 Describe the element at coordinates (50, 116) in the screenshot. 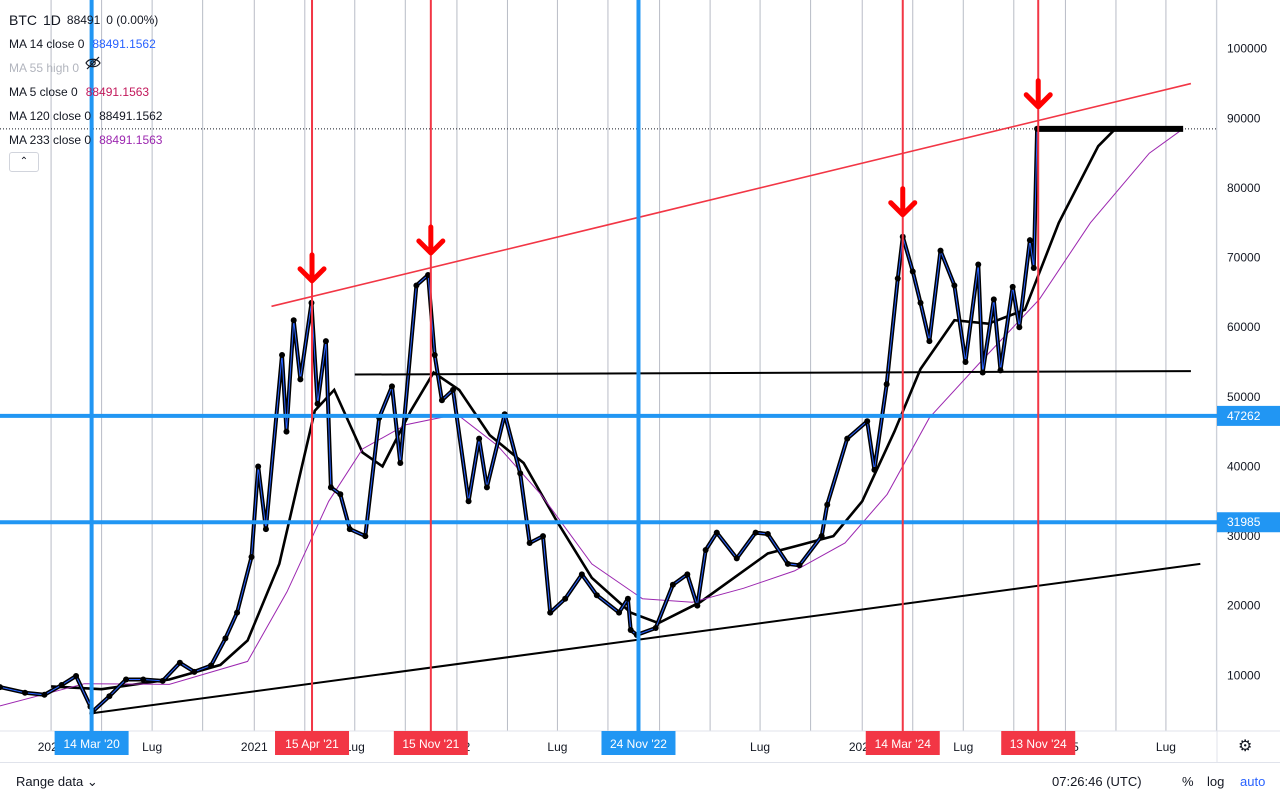

I see `ma-label: MA 120 close 0` at that location.